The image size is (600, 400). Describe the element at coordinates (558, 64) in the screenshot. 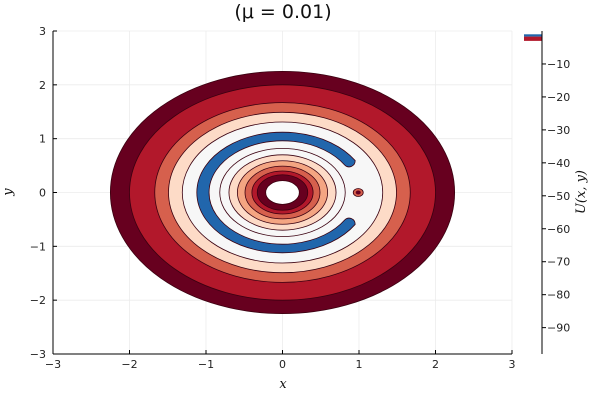

I see `colorbar-tick-label: −10` at that location.